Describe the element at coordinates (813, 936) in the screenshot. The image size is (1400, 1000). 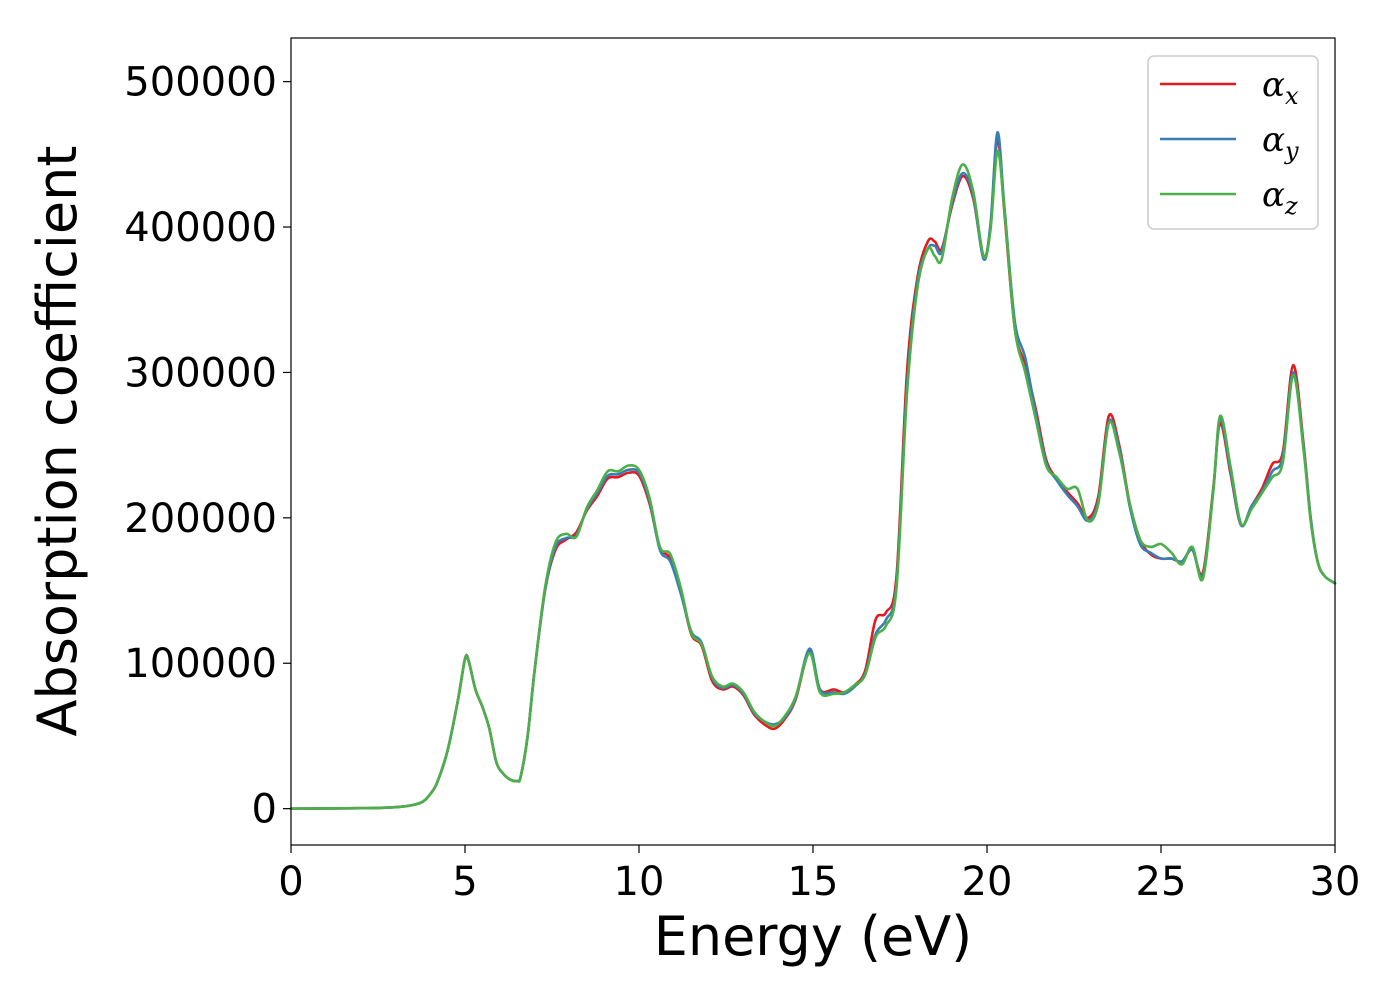
I see `x-axis-title: Energy (eV)` at that location.